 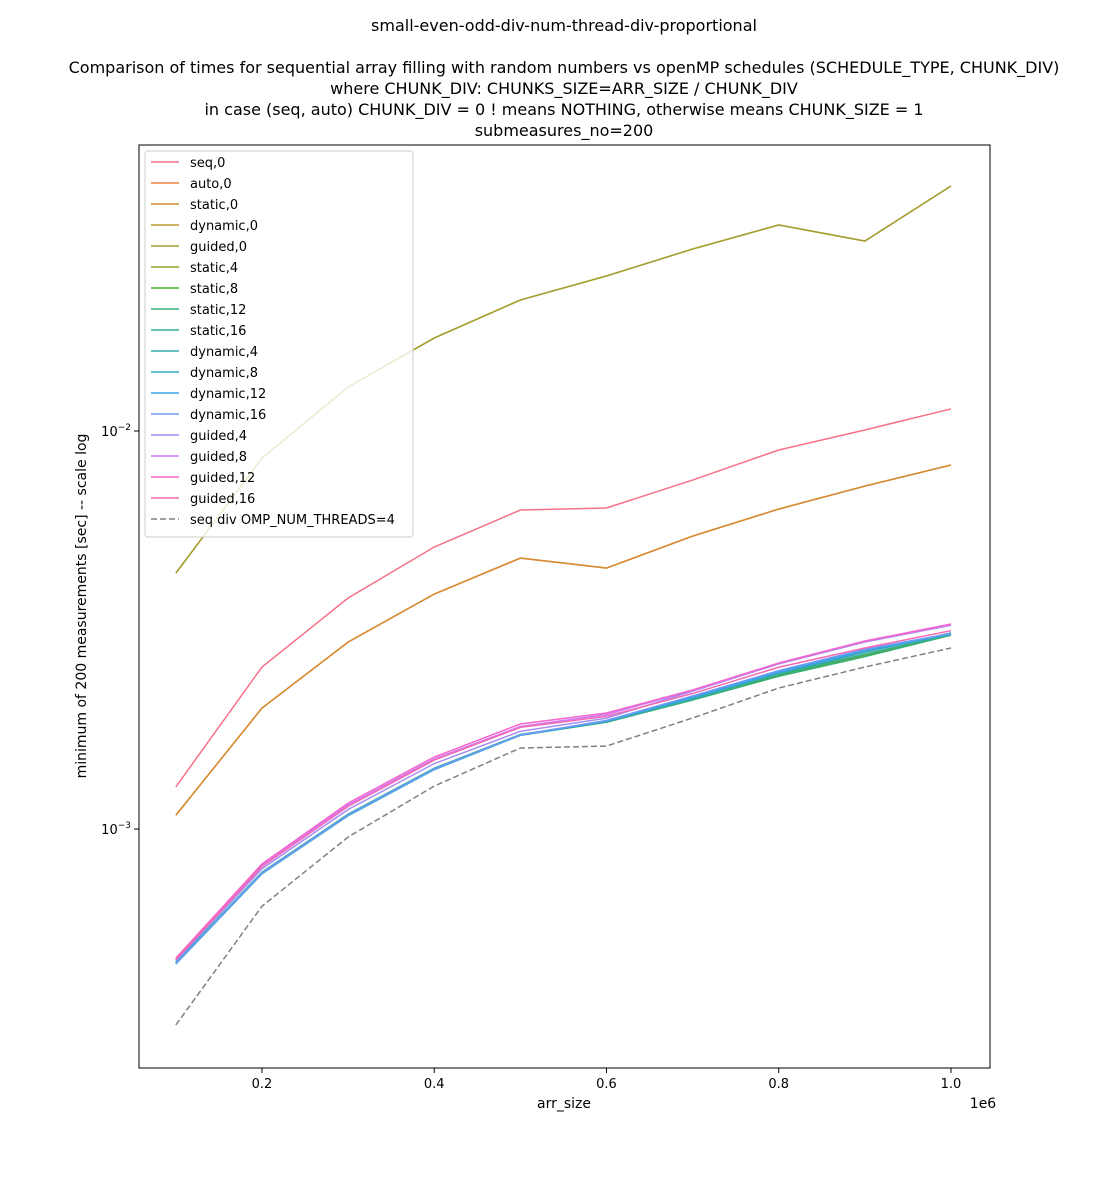 What do you see at coordinates (778, 1084) in the screenshot?
I see `x-tick-label: 0.8` at bounding box center [778, 1084].